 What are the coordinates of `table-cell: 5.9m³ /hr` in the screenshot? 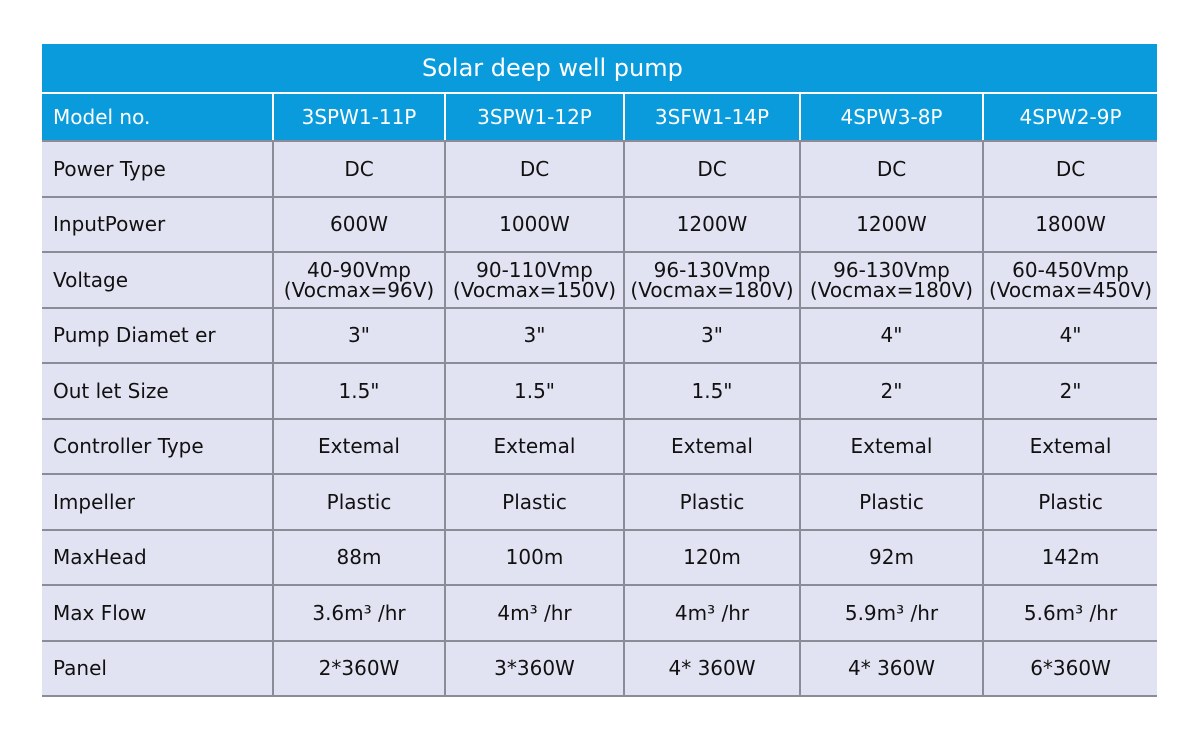 It's located at (891, 613).